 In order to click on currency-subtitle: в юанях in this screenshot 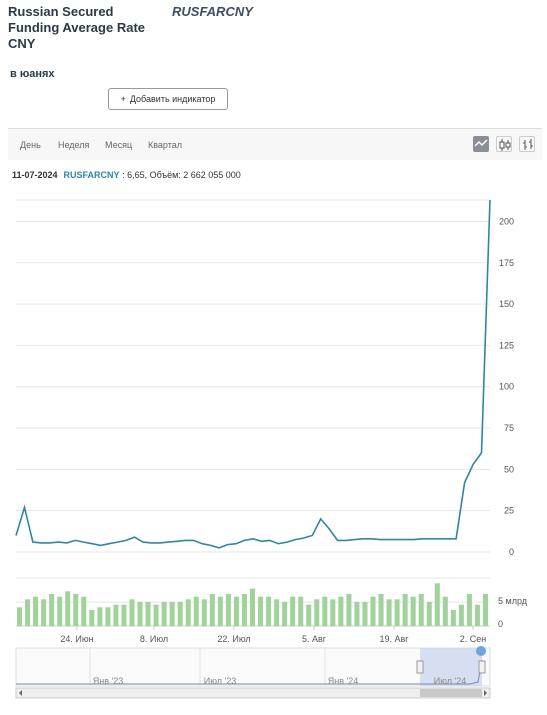, I will do `click(32, 74)`.